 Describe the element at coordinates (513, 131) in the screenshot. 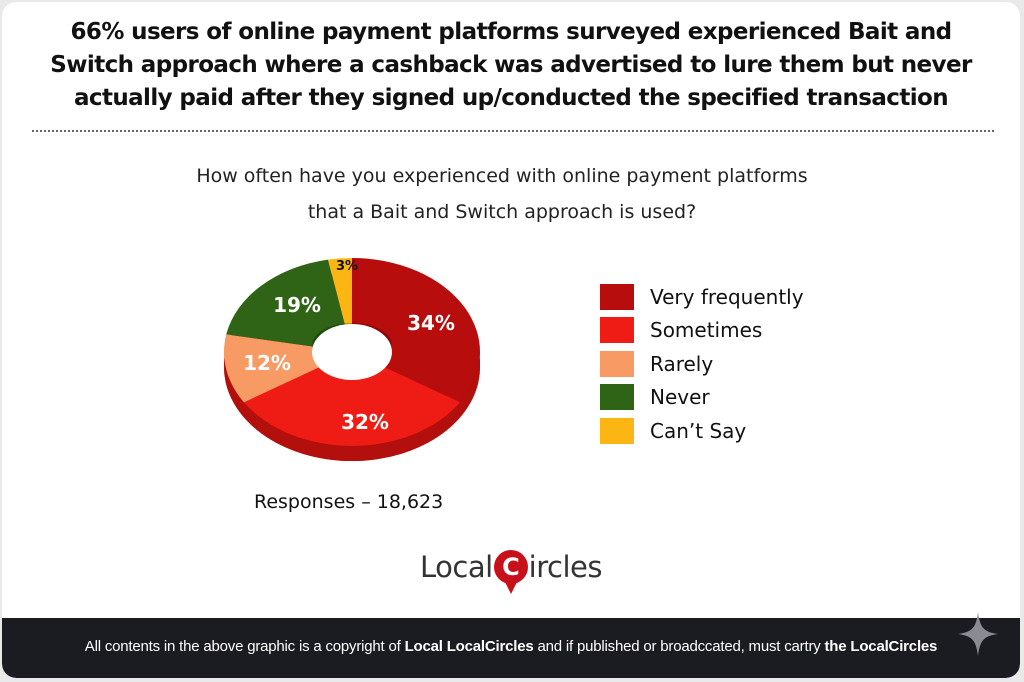

I see `dotted-divider` at that location.